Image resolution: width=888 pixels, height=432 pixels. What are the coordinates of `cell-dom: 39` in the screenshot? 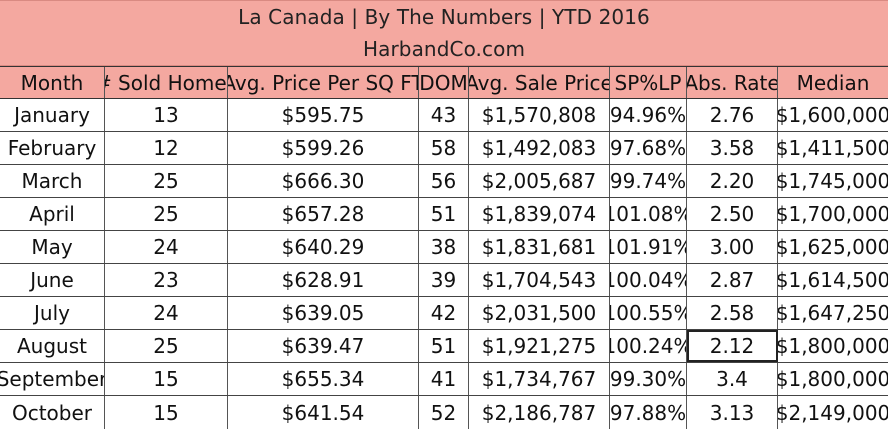 It's located at (444, 280).